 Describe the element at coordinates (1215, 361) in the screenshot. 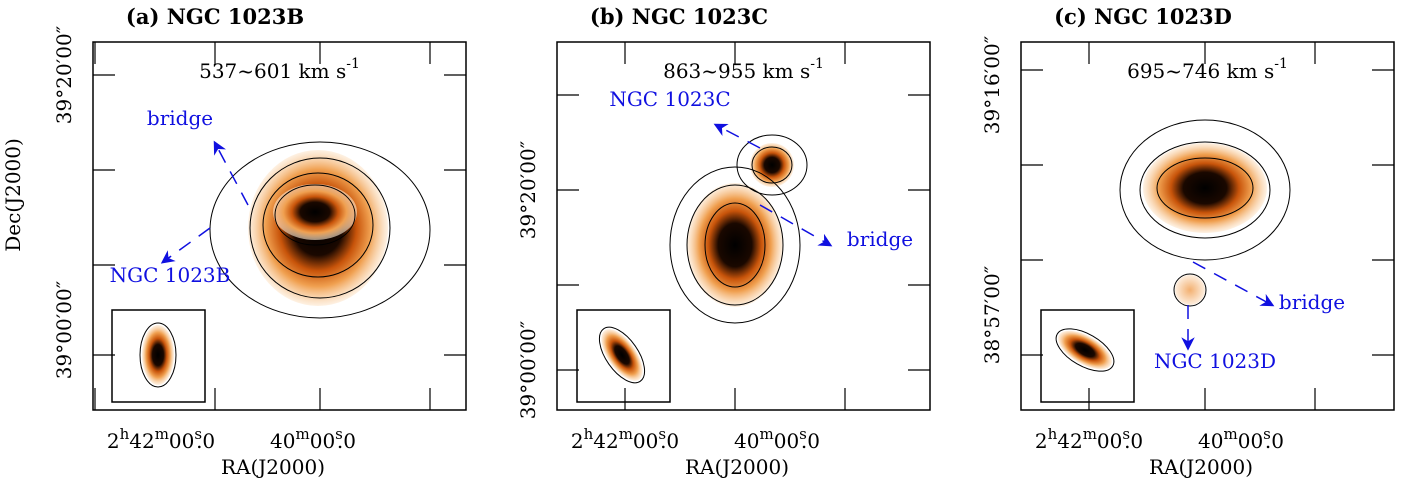

I see `annotation: NGC 1023D` at that location.